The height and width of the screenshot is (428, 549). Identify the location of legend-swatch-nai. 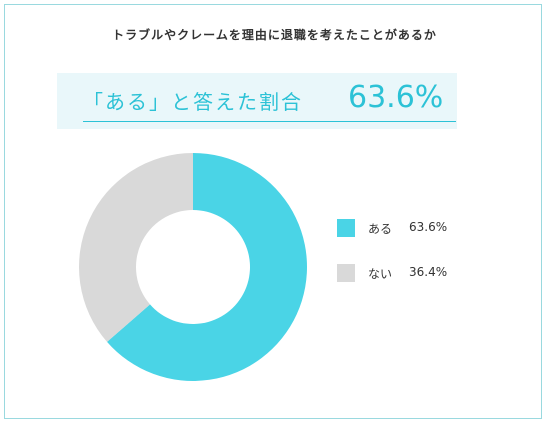
(346, 273).